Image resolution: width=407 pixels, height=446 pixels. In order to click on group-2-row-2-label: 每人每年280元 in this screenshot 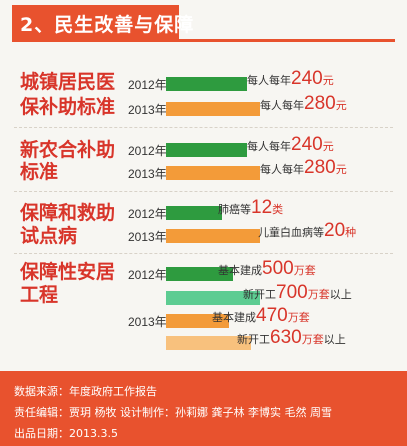, I will do `click(303, 168)`.